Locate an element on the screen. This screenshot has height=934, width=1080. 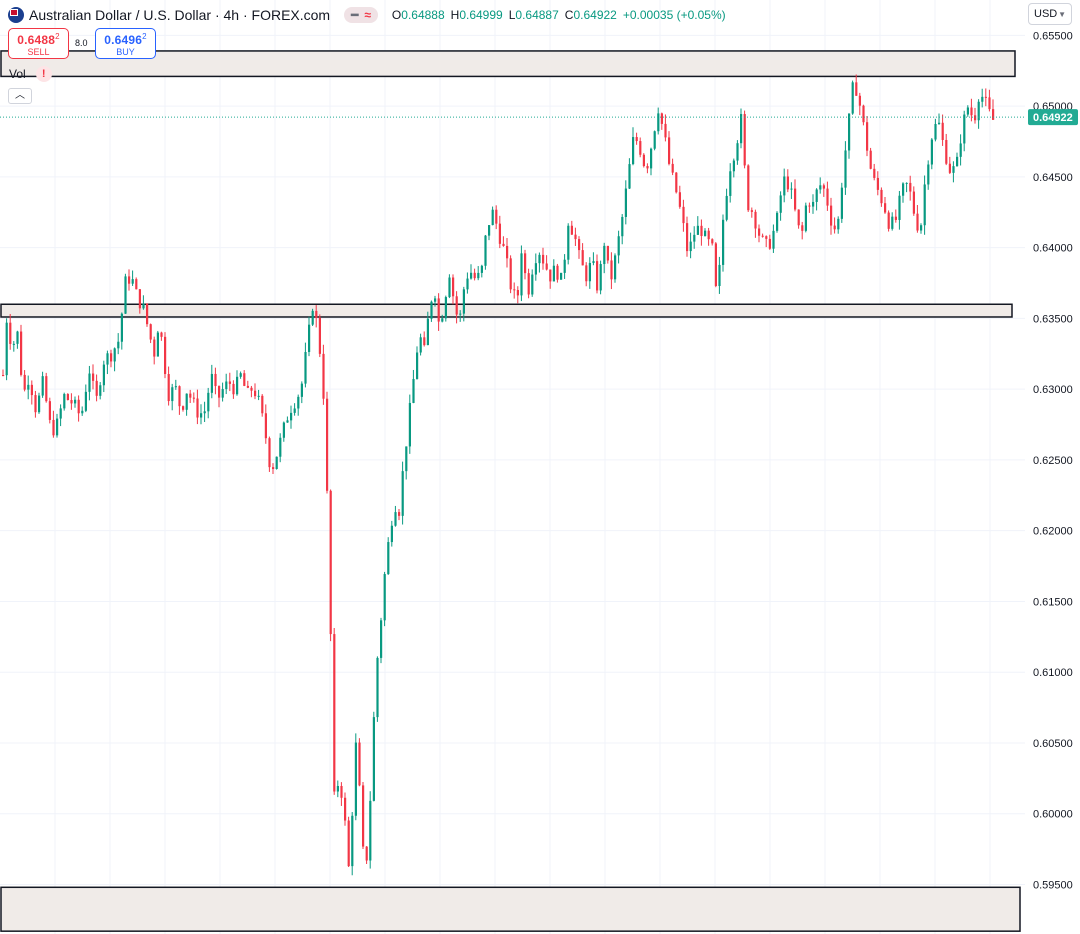
volume-indicator: Vol ! is located at coordinates (30, 74).